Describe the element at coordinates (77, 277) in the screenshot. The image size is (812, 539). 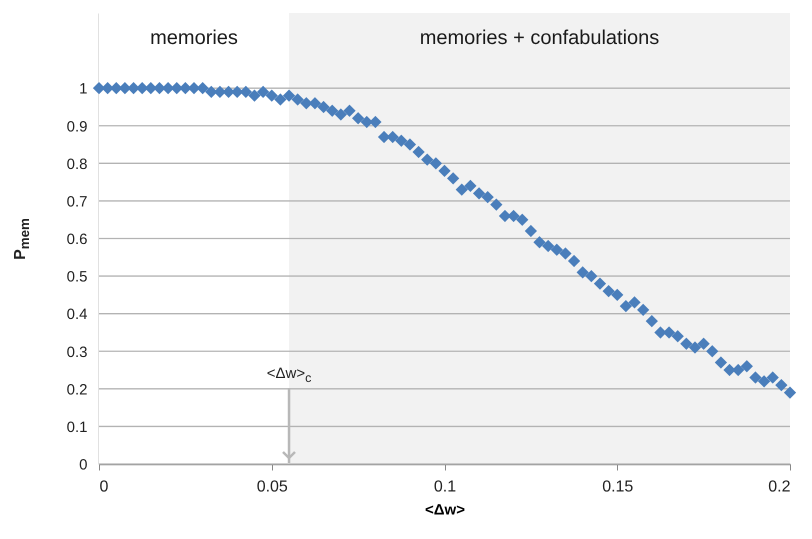
I see `y-tick-label: 0.5` at that location.